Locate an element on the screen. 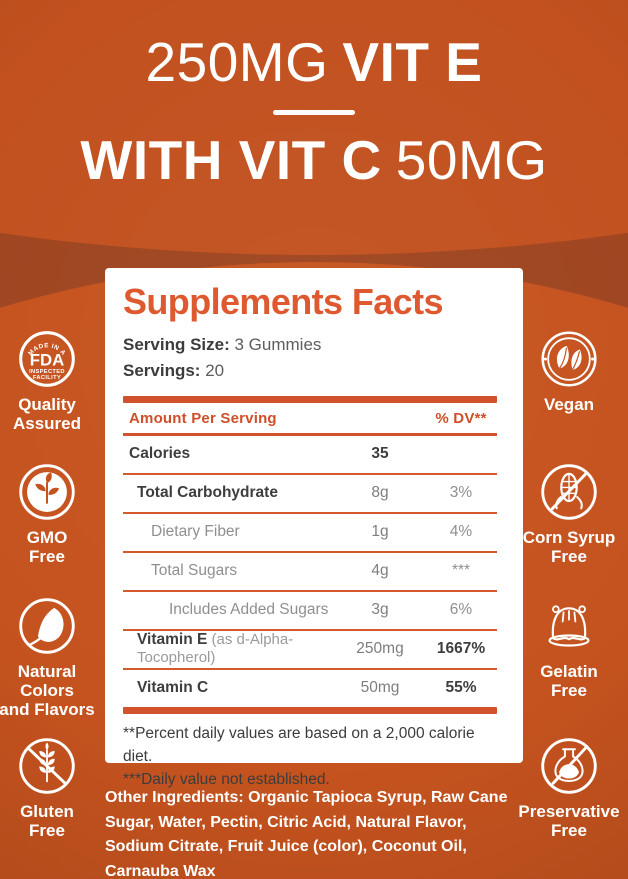 The image size is (628, 879). badge-gluten-free: Gluten Free is located at coordinates (47, 788).